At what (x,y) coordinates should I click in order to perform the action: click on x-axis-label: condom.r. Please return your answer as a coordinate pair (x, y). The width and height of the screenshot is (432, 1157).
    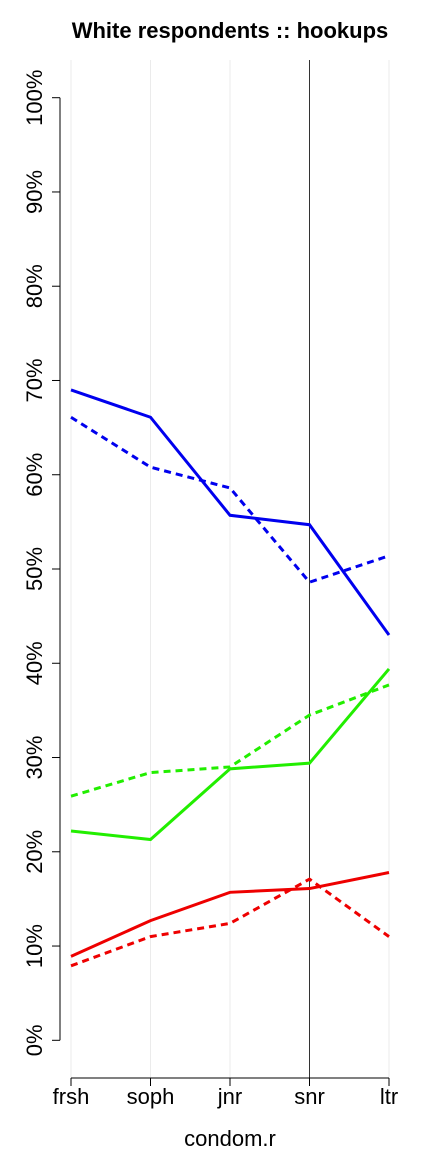
    Looking at the image, I should click on (230, 1138).